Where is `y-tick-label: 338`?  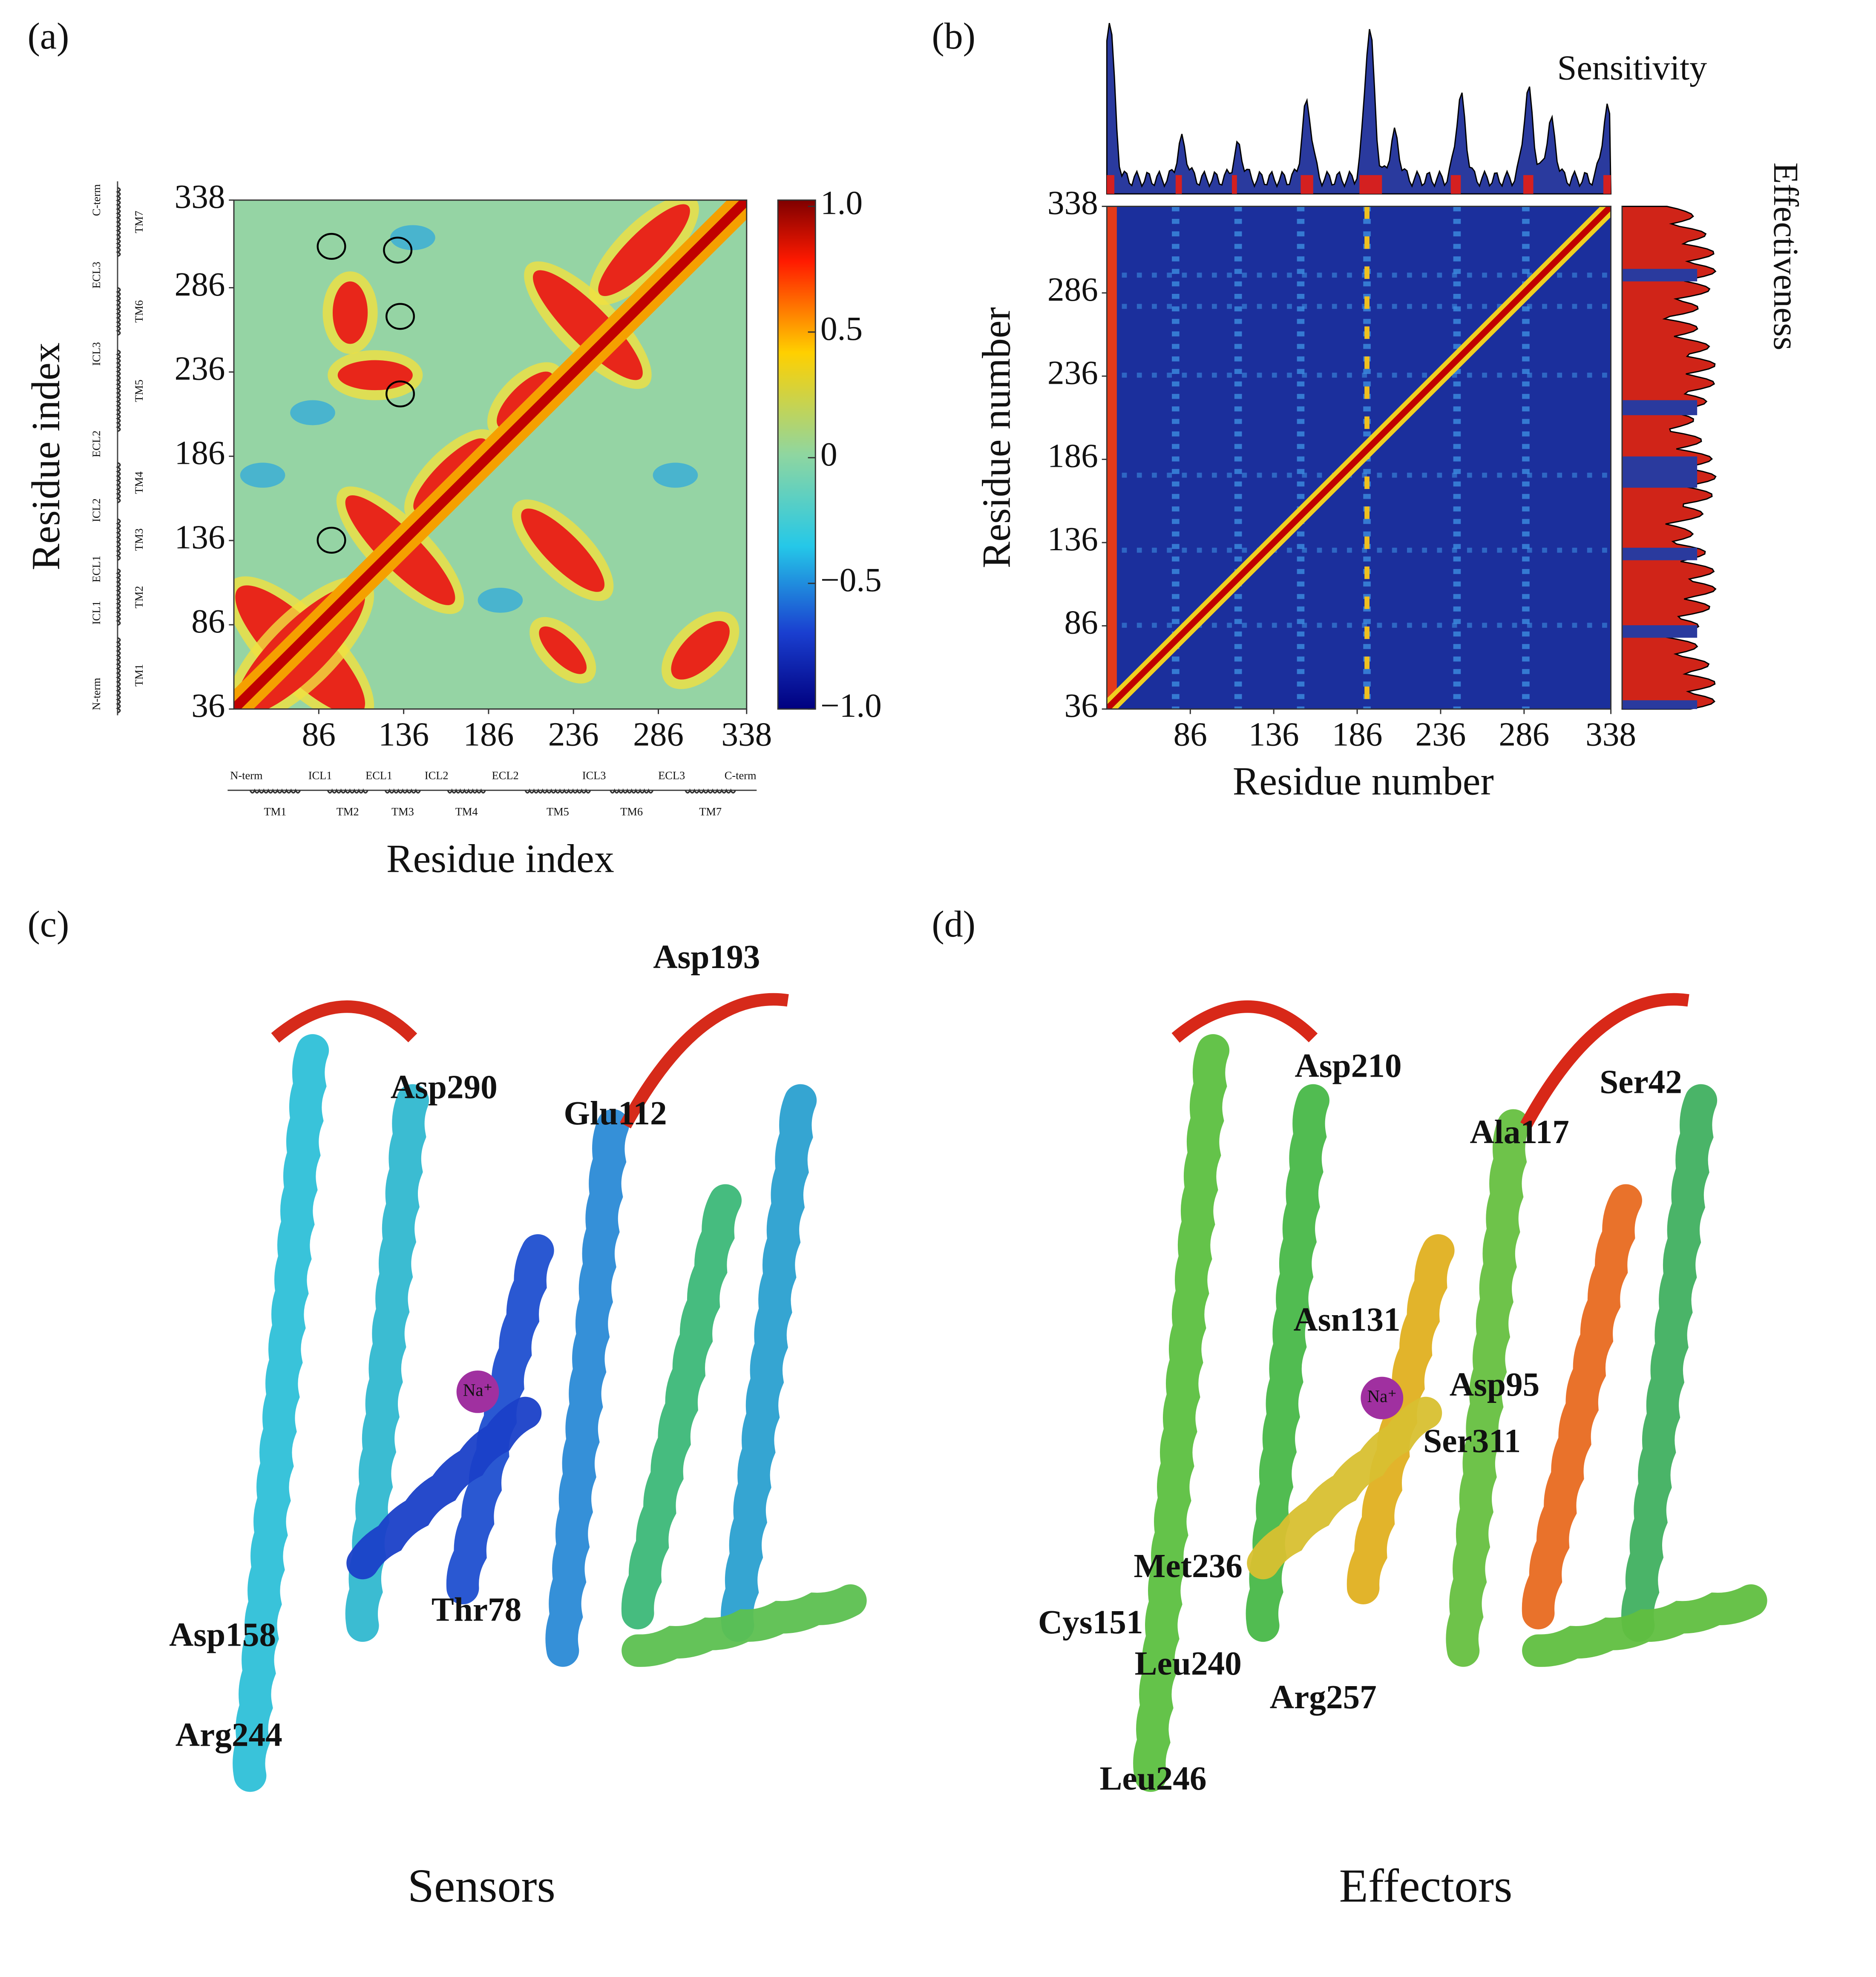
y-tick-label: 338 is located at coordinates (1073, 203).